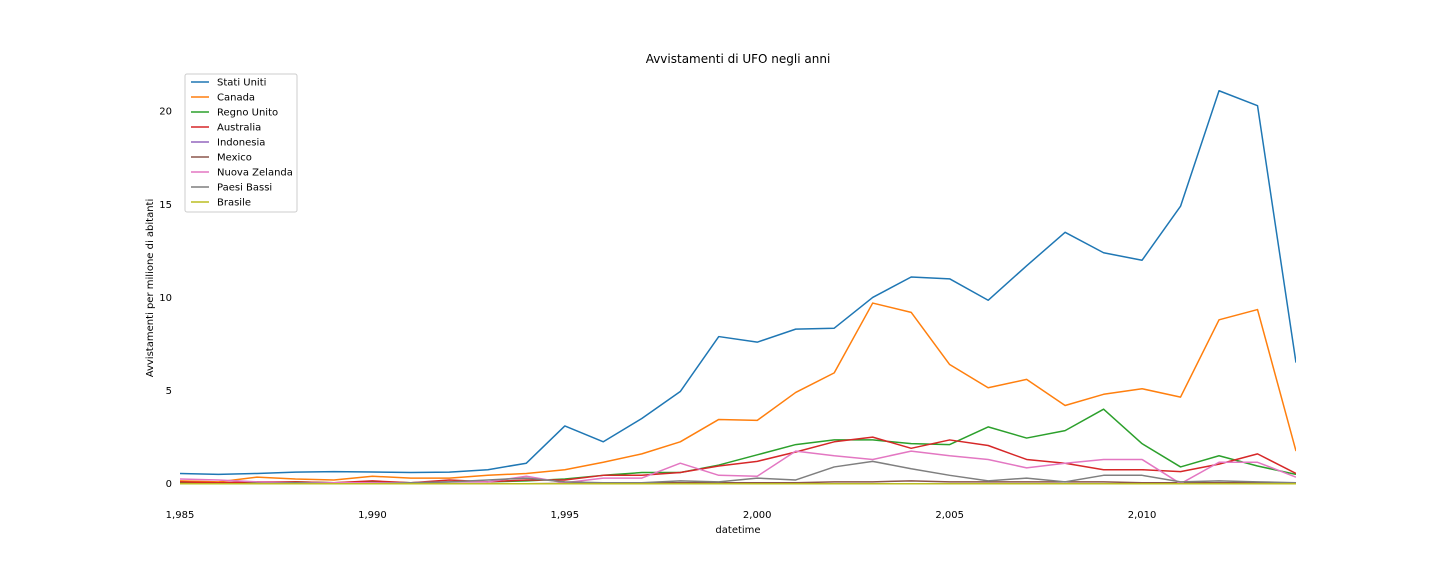 This screenshot has width=1440, height=576. I want to click on x-tick-label: 2,000, so click(757, 515).